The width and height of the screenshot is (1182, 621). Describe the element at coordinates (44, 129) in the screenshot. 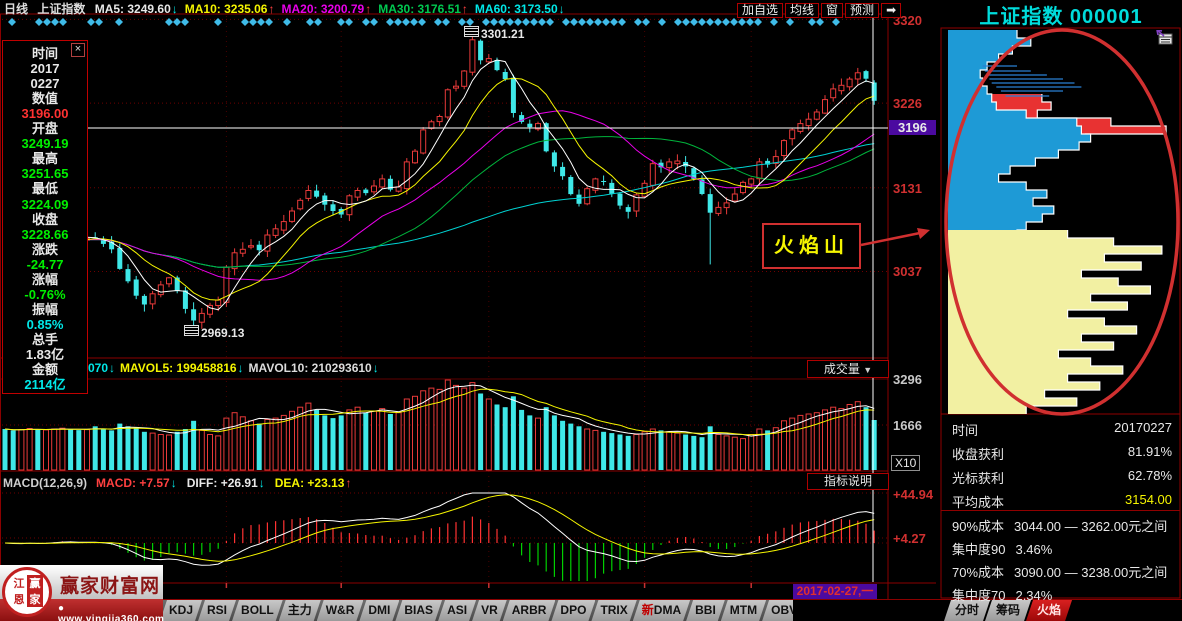

I see `info-row: 开盘` at that location.